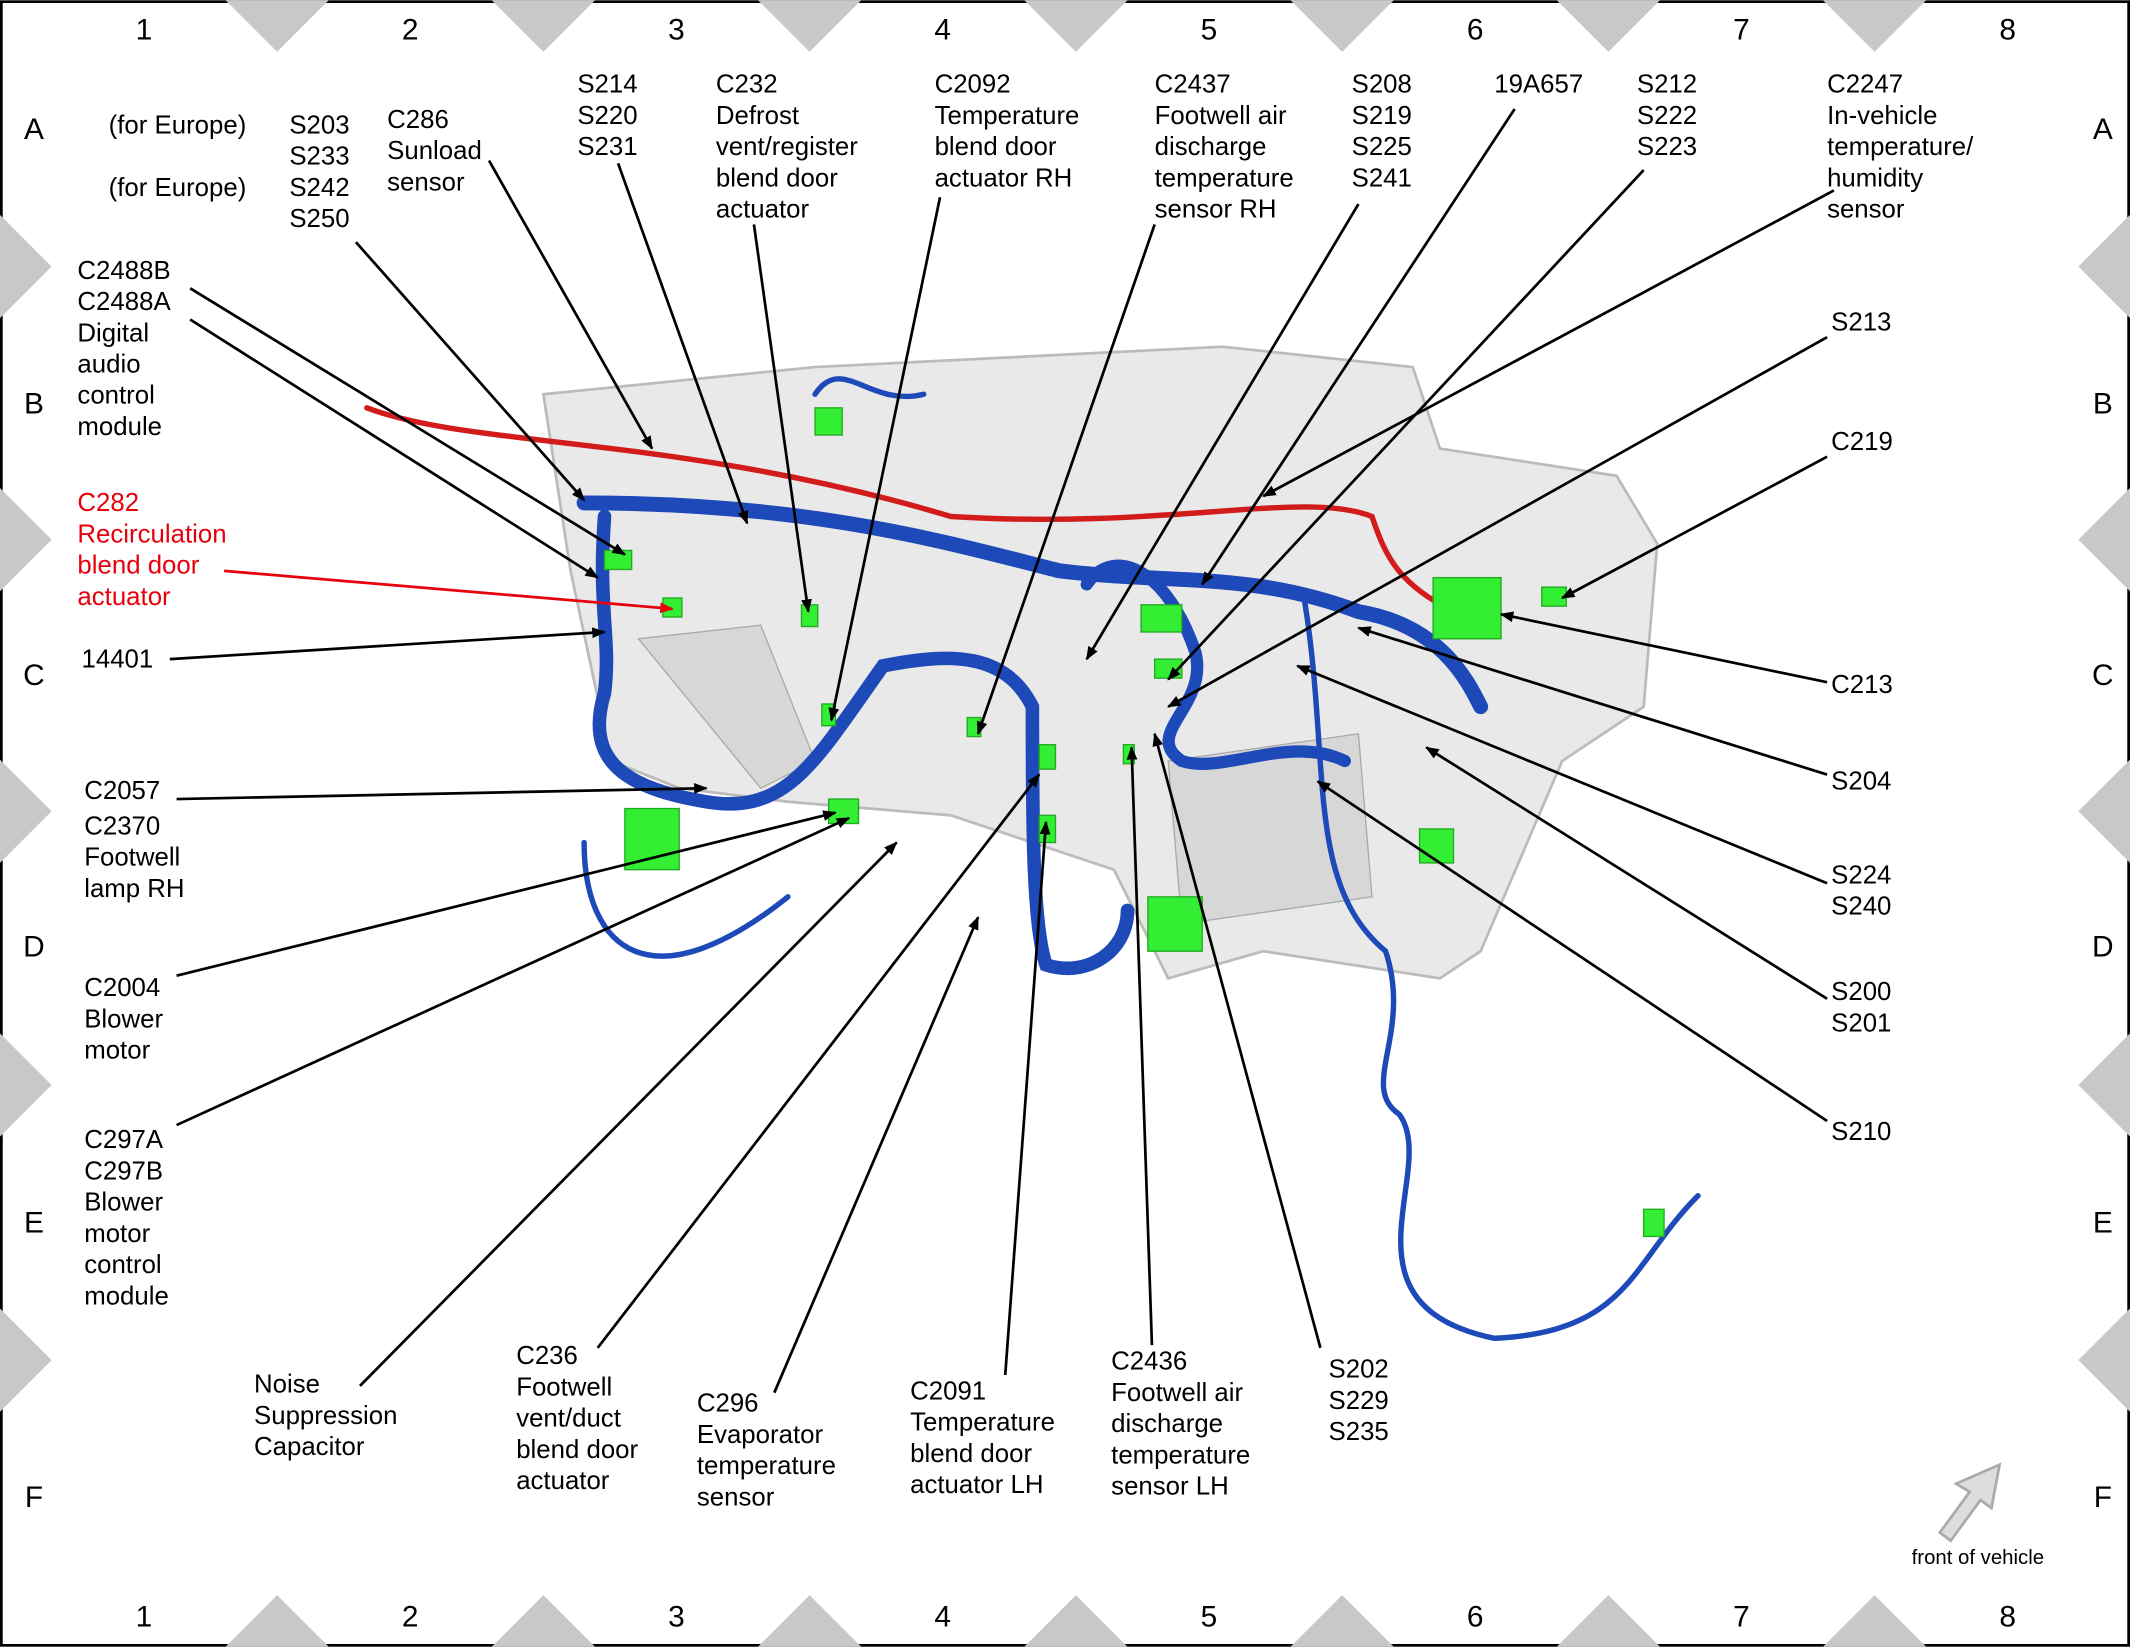 This screenshot has height=1647, width=2130. Describe the element at coordinates (287, 1385) in the screenshot. I see `label-line: Noise` at that location.